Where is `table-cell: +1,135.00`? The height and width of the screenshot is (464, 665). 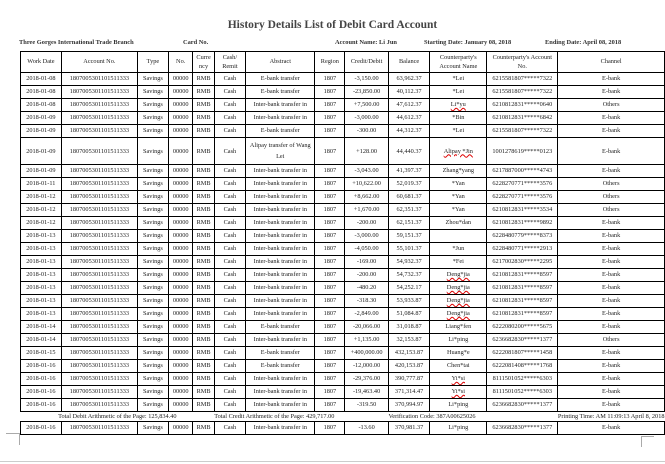
table-cell: +1,135.00 is located at coordinates (366, 340).